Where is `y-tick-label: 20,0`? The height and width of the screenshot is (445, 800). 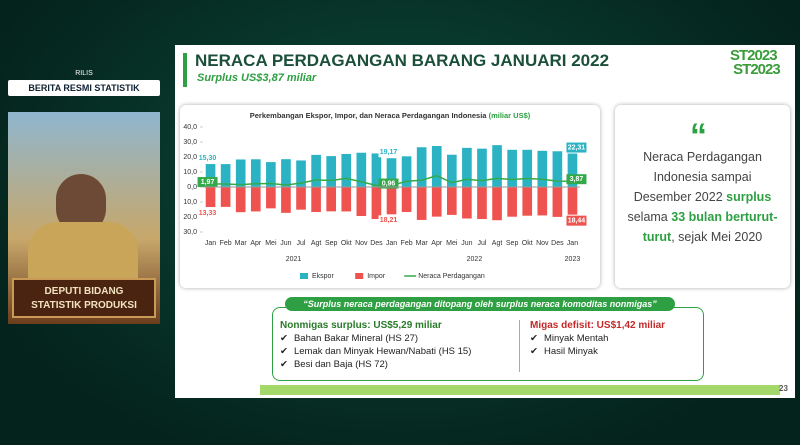
y-tick-label: 20,0 is located at coordinates (190, 217).